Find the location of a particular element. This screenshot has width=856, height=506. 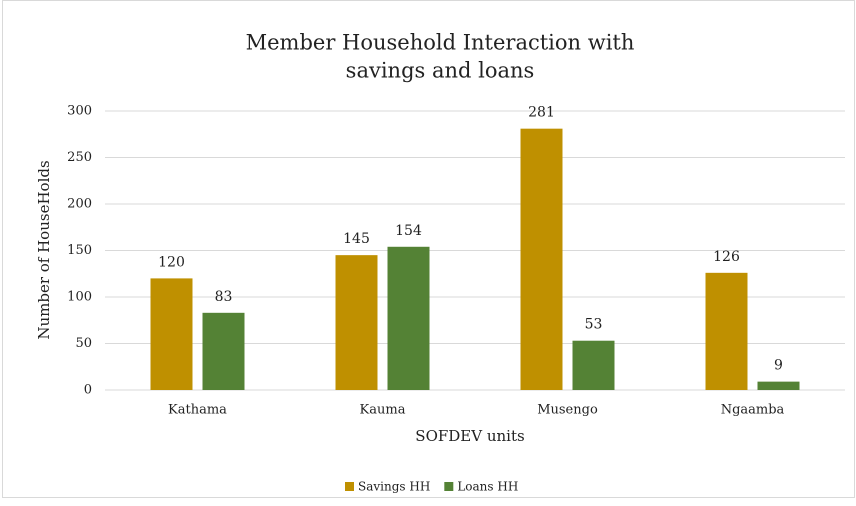

data-label: 281 is located at coordinates (541, 113).